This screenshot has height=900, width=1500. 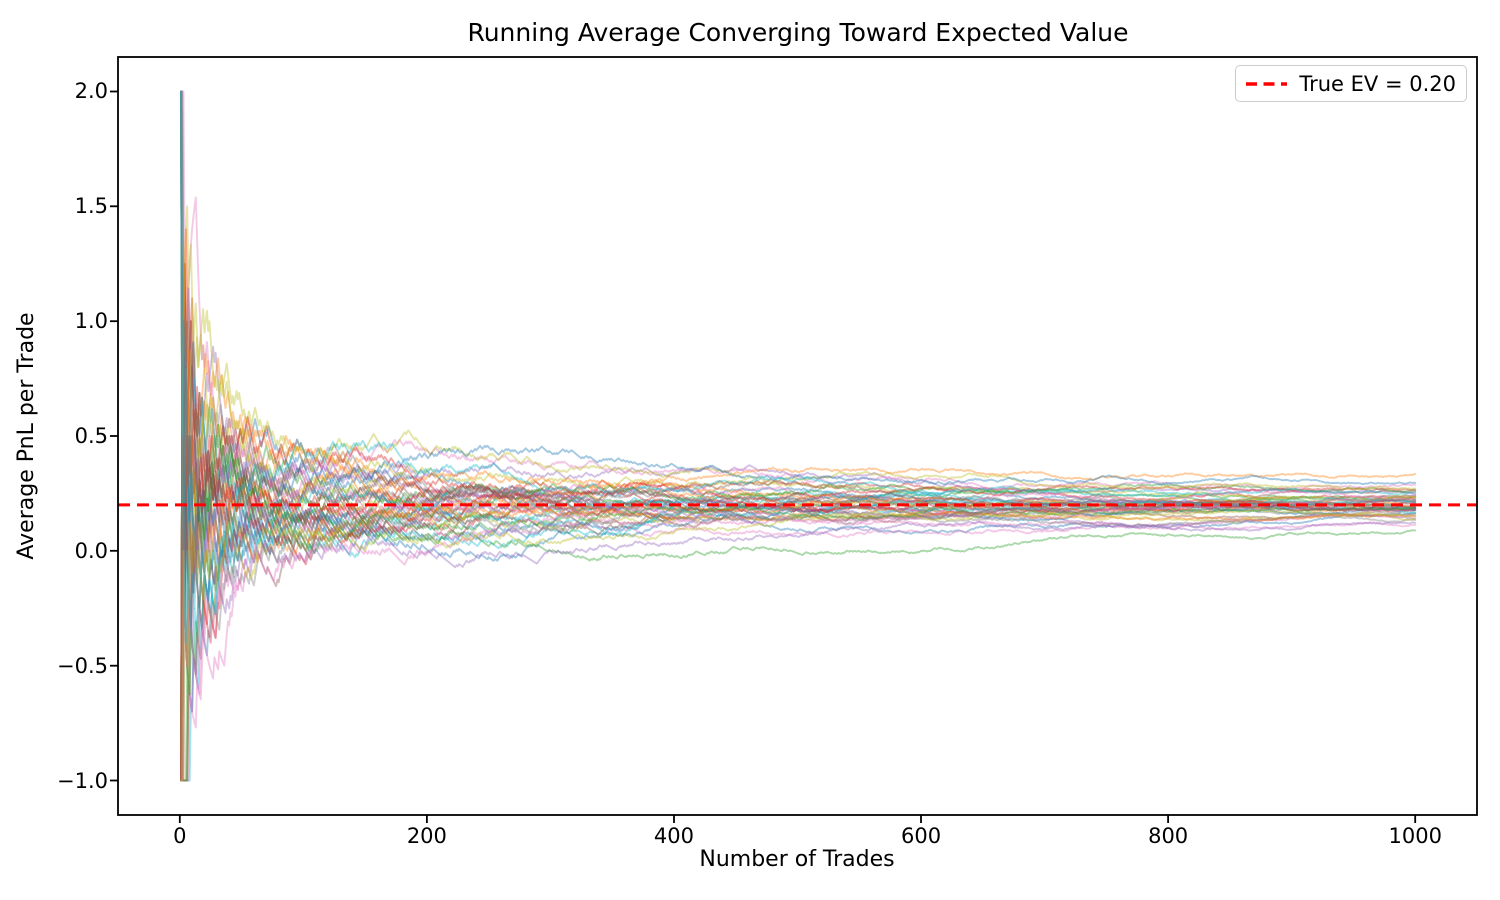 I want to click on legend-label: True EV = 0.20, so click(x=1377, y=83).